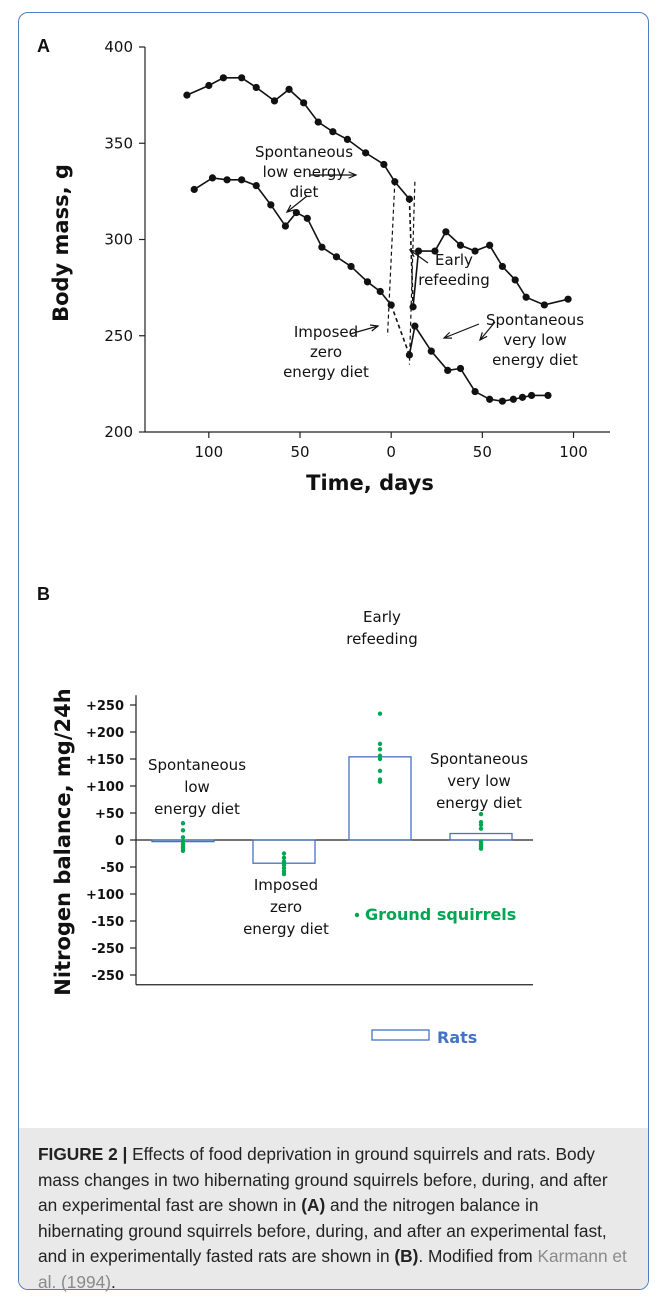 Image resolution: width=669 pixels, height=1304 pixels. What do you see at coordinates (535, 320) in the screenshot?
I see `panel-a-annotation-4-line: Spontaneous` at bounding box center [535, 320].